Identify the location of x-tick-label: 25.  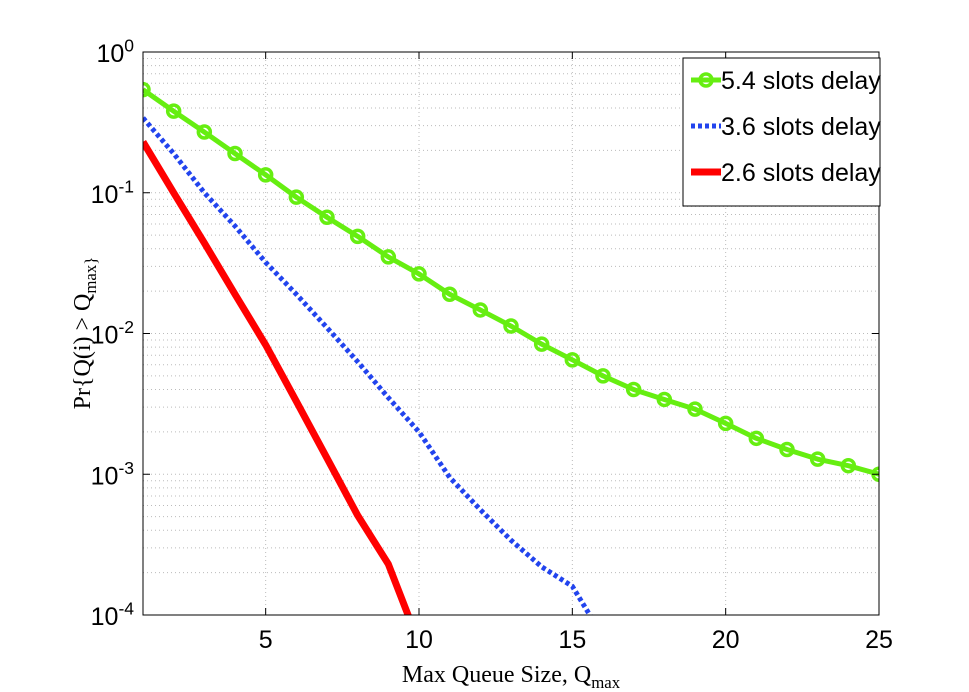
(879, 640).